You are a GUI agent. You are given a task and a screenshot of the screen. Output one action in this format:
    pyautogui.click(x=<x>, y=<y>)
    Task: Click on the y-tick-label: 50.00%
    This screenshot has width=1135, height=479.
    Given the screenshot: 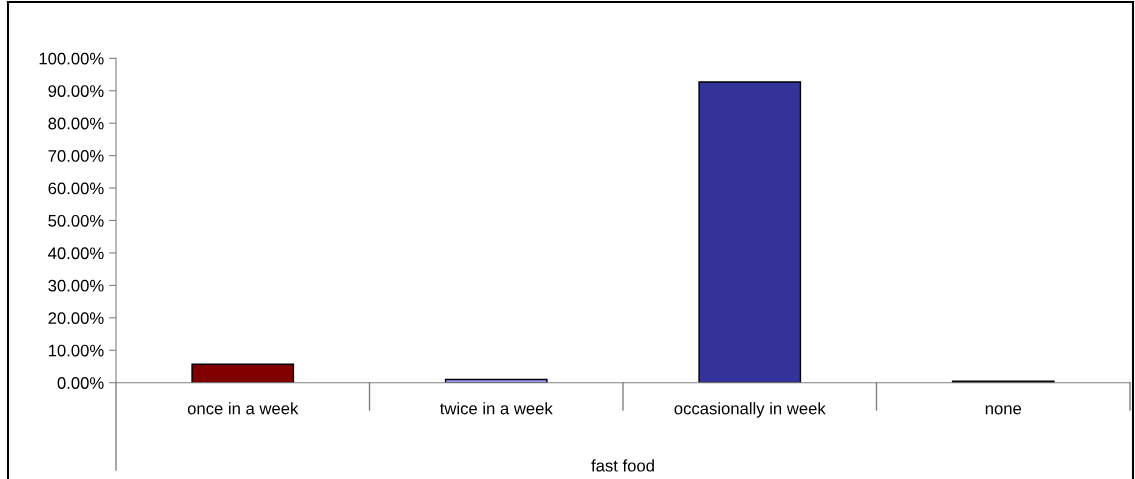 What is the action you would take?
    pyautogui.click(x=76, y=220)
    